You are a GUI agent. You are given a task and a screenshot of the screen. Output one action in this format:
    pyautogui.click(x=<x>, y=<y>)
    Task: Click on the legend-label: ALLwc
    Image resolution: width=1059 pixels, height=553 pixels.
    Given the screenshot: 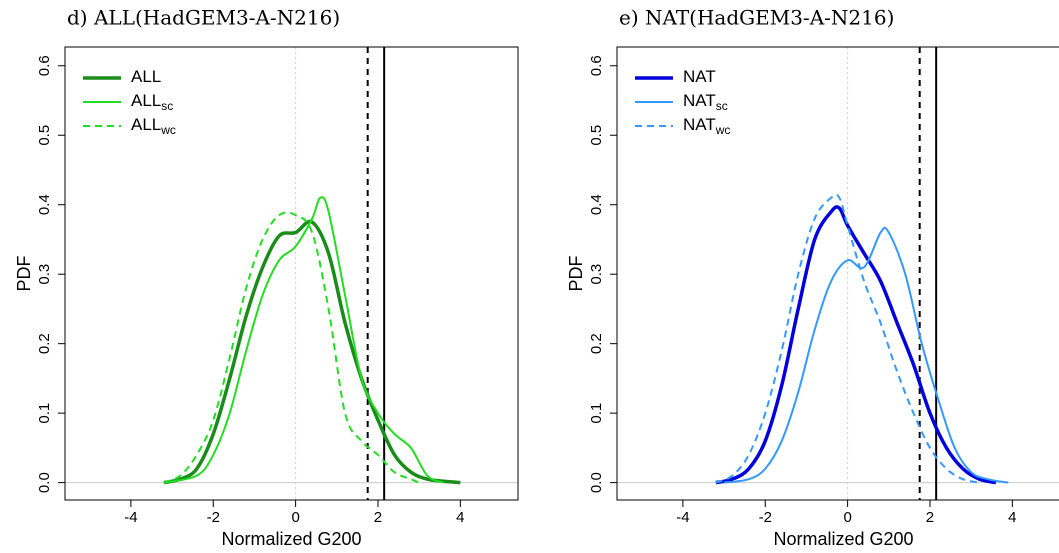 What is the action you would take?
    pyautogui.click(x=153, y=126)
    